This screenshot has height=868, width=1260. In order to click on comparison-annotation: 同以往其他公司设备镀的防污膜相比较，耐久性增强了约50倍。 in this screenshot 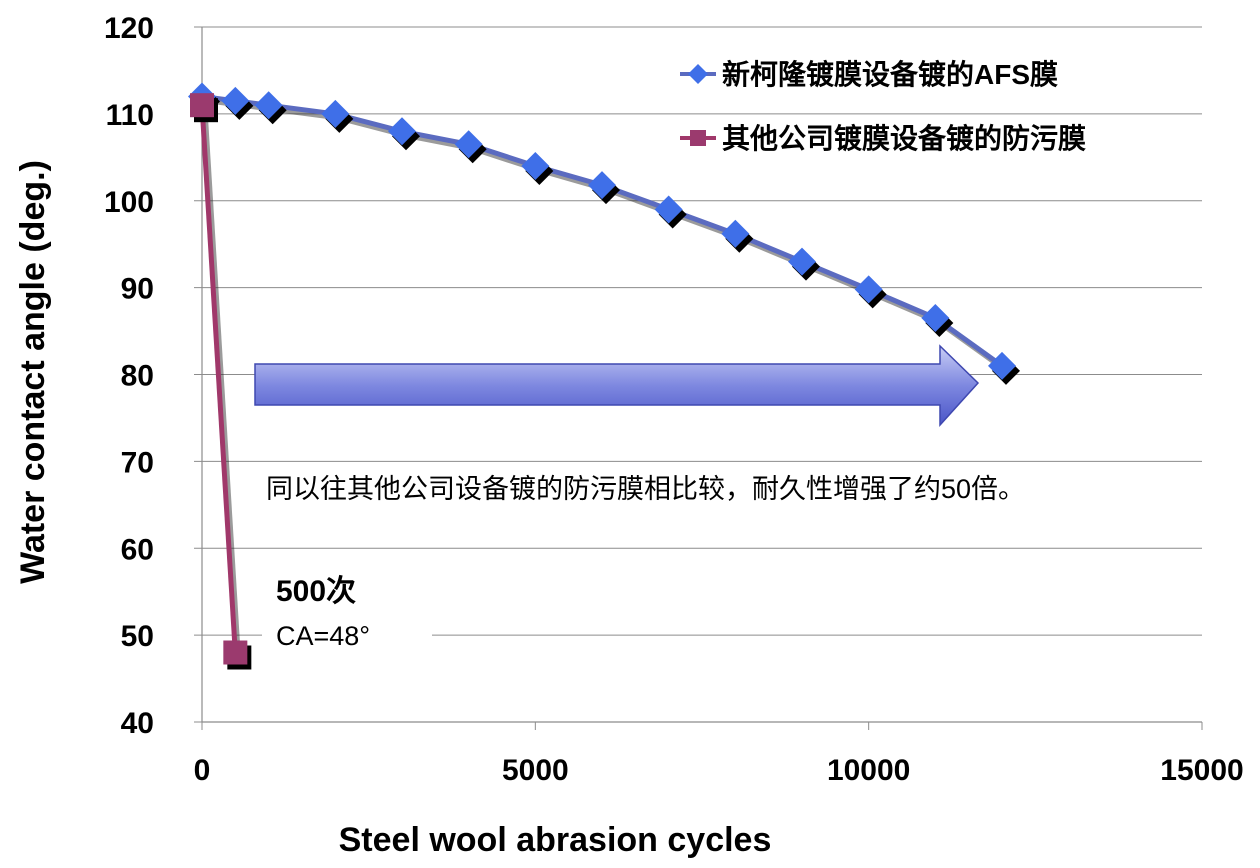, I will do `click(645, 489)`.